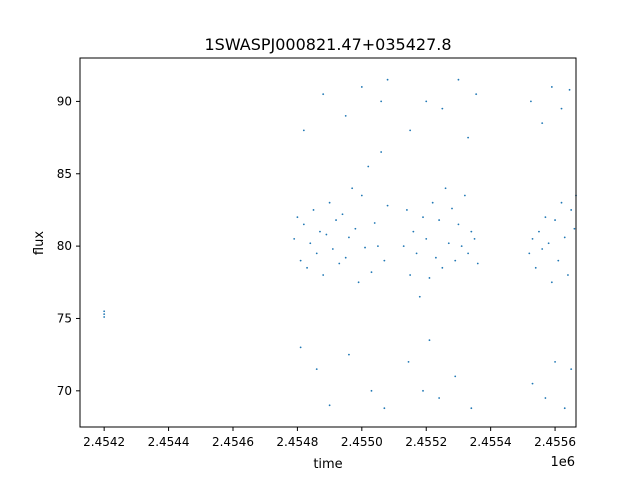 The image size is (640, 480). Describe the element at coordinates (64, 101) in the screenshot. I see `y-tick-label: 90` at that location.